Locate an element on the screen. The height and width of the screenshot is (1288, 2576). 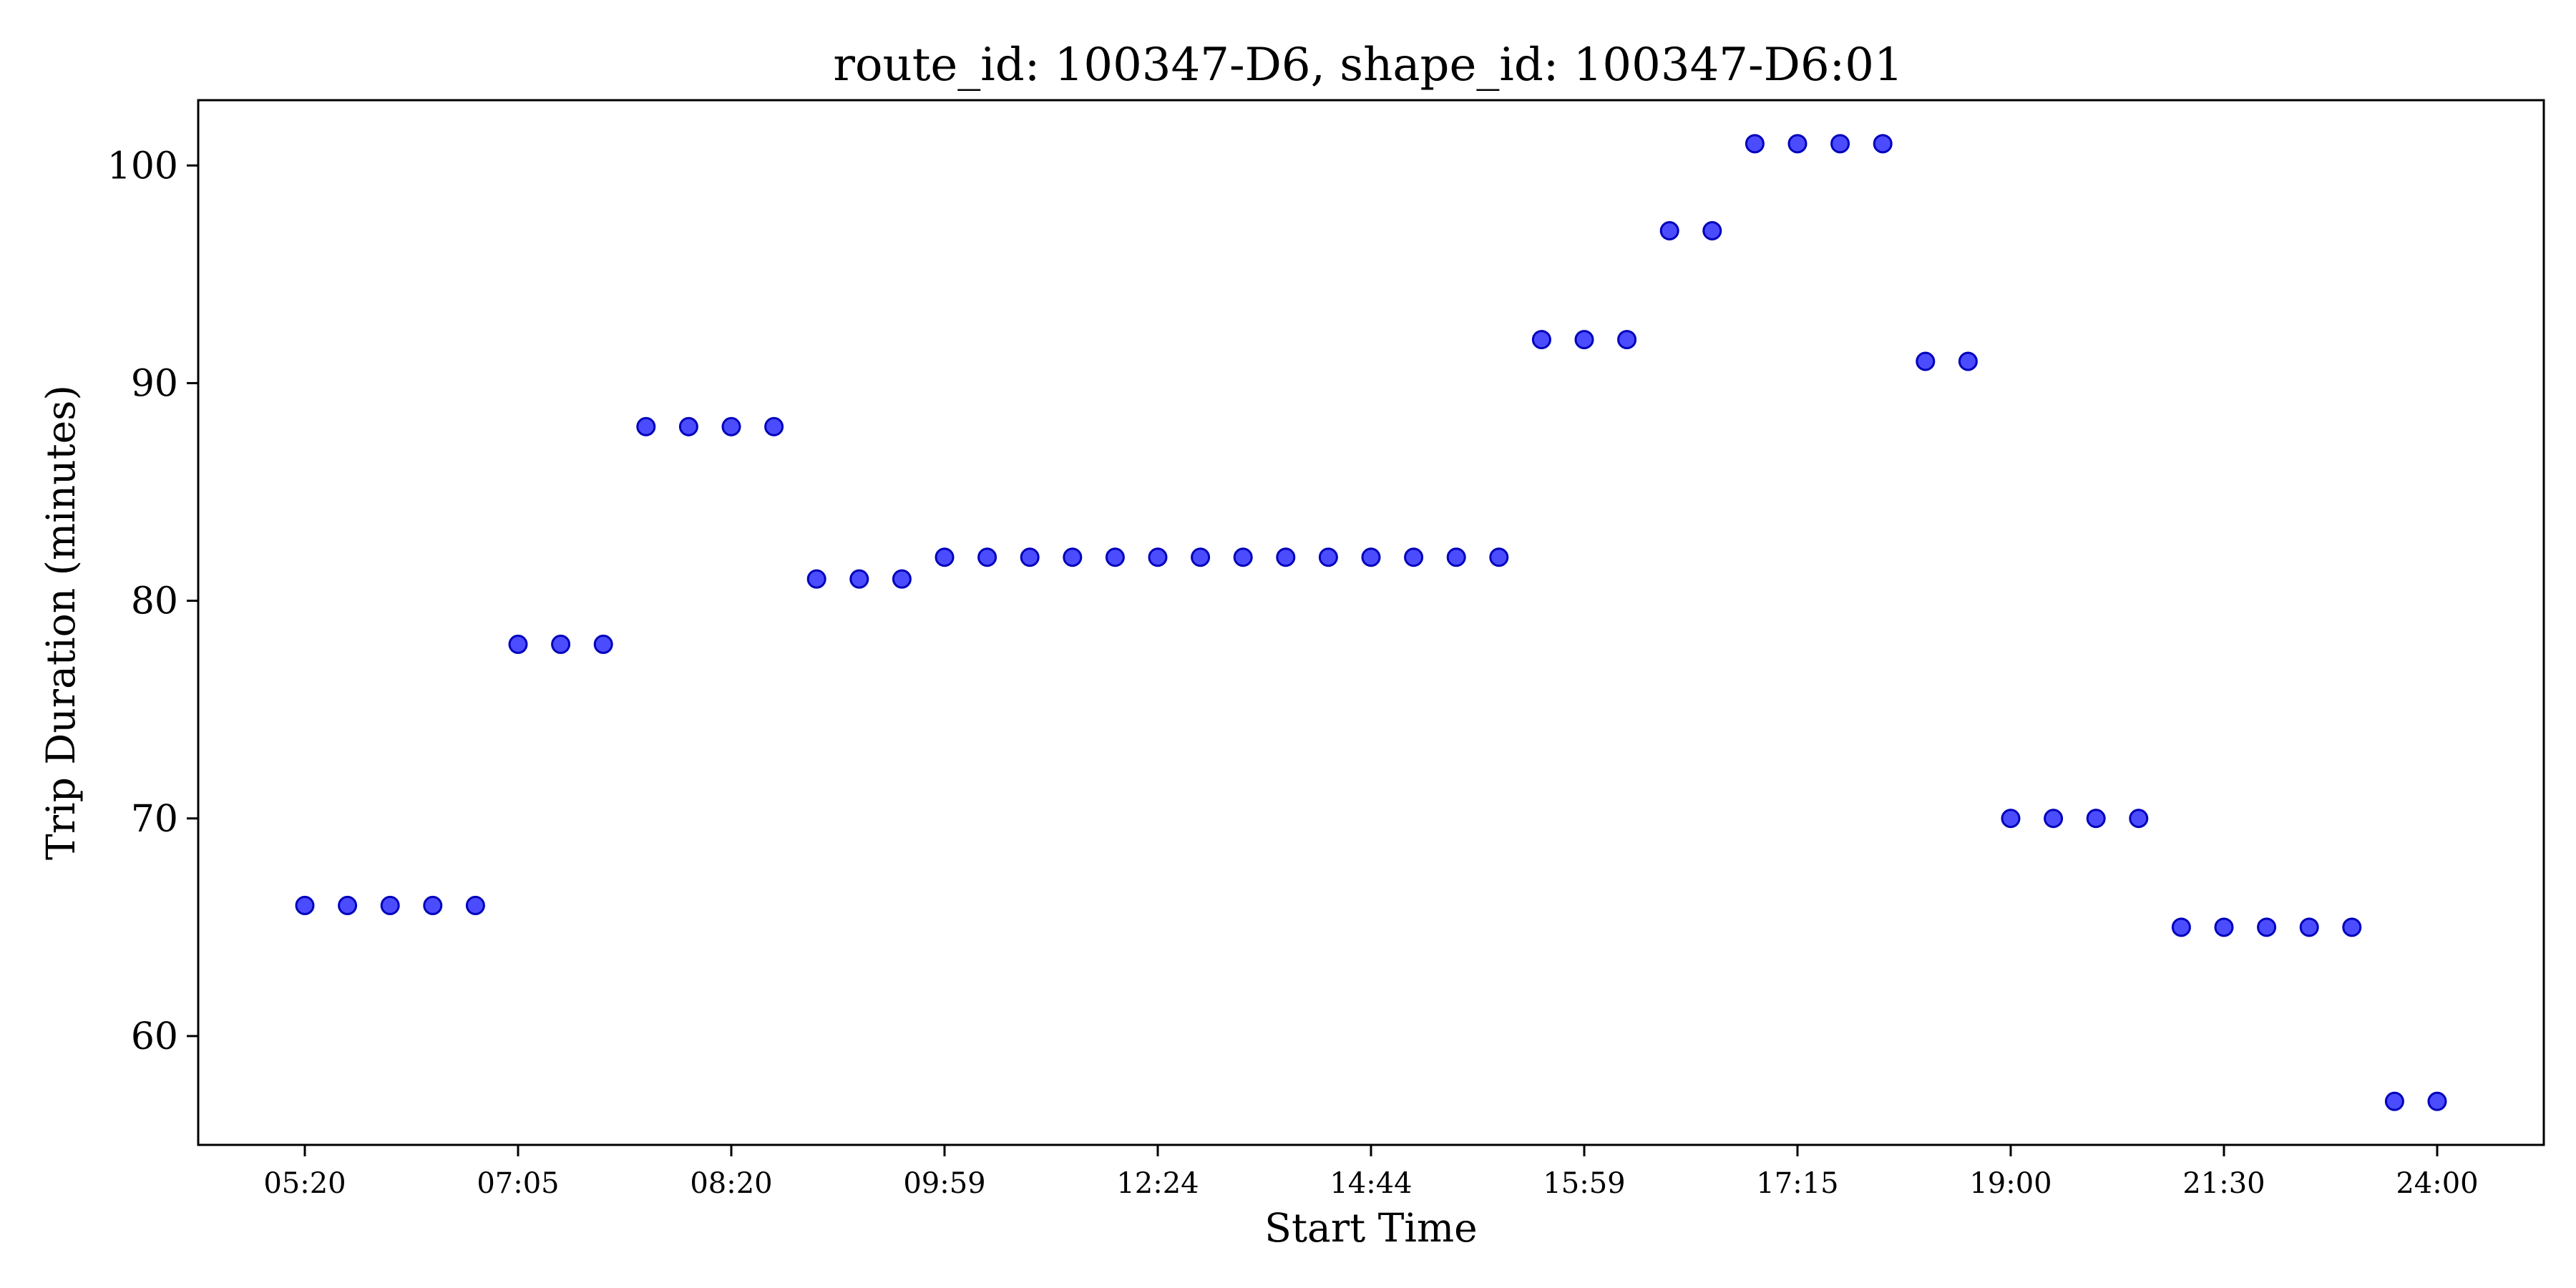
x-tick-label: 24:00 is located at coordinates (2437, 1183).